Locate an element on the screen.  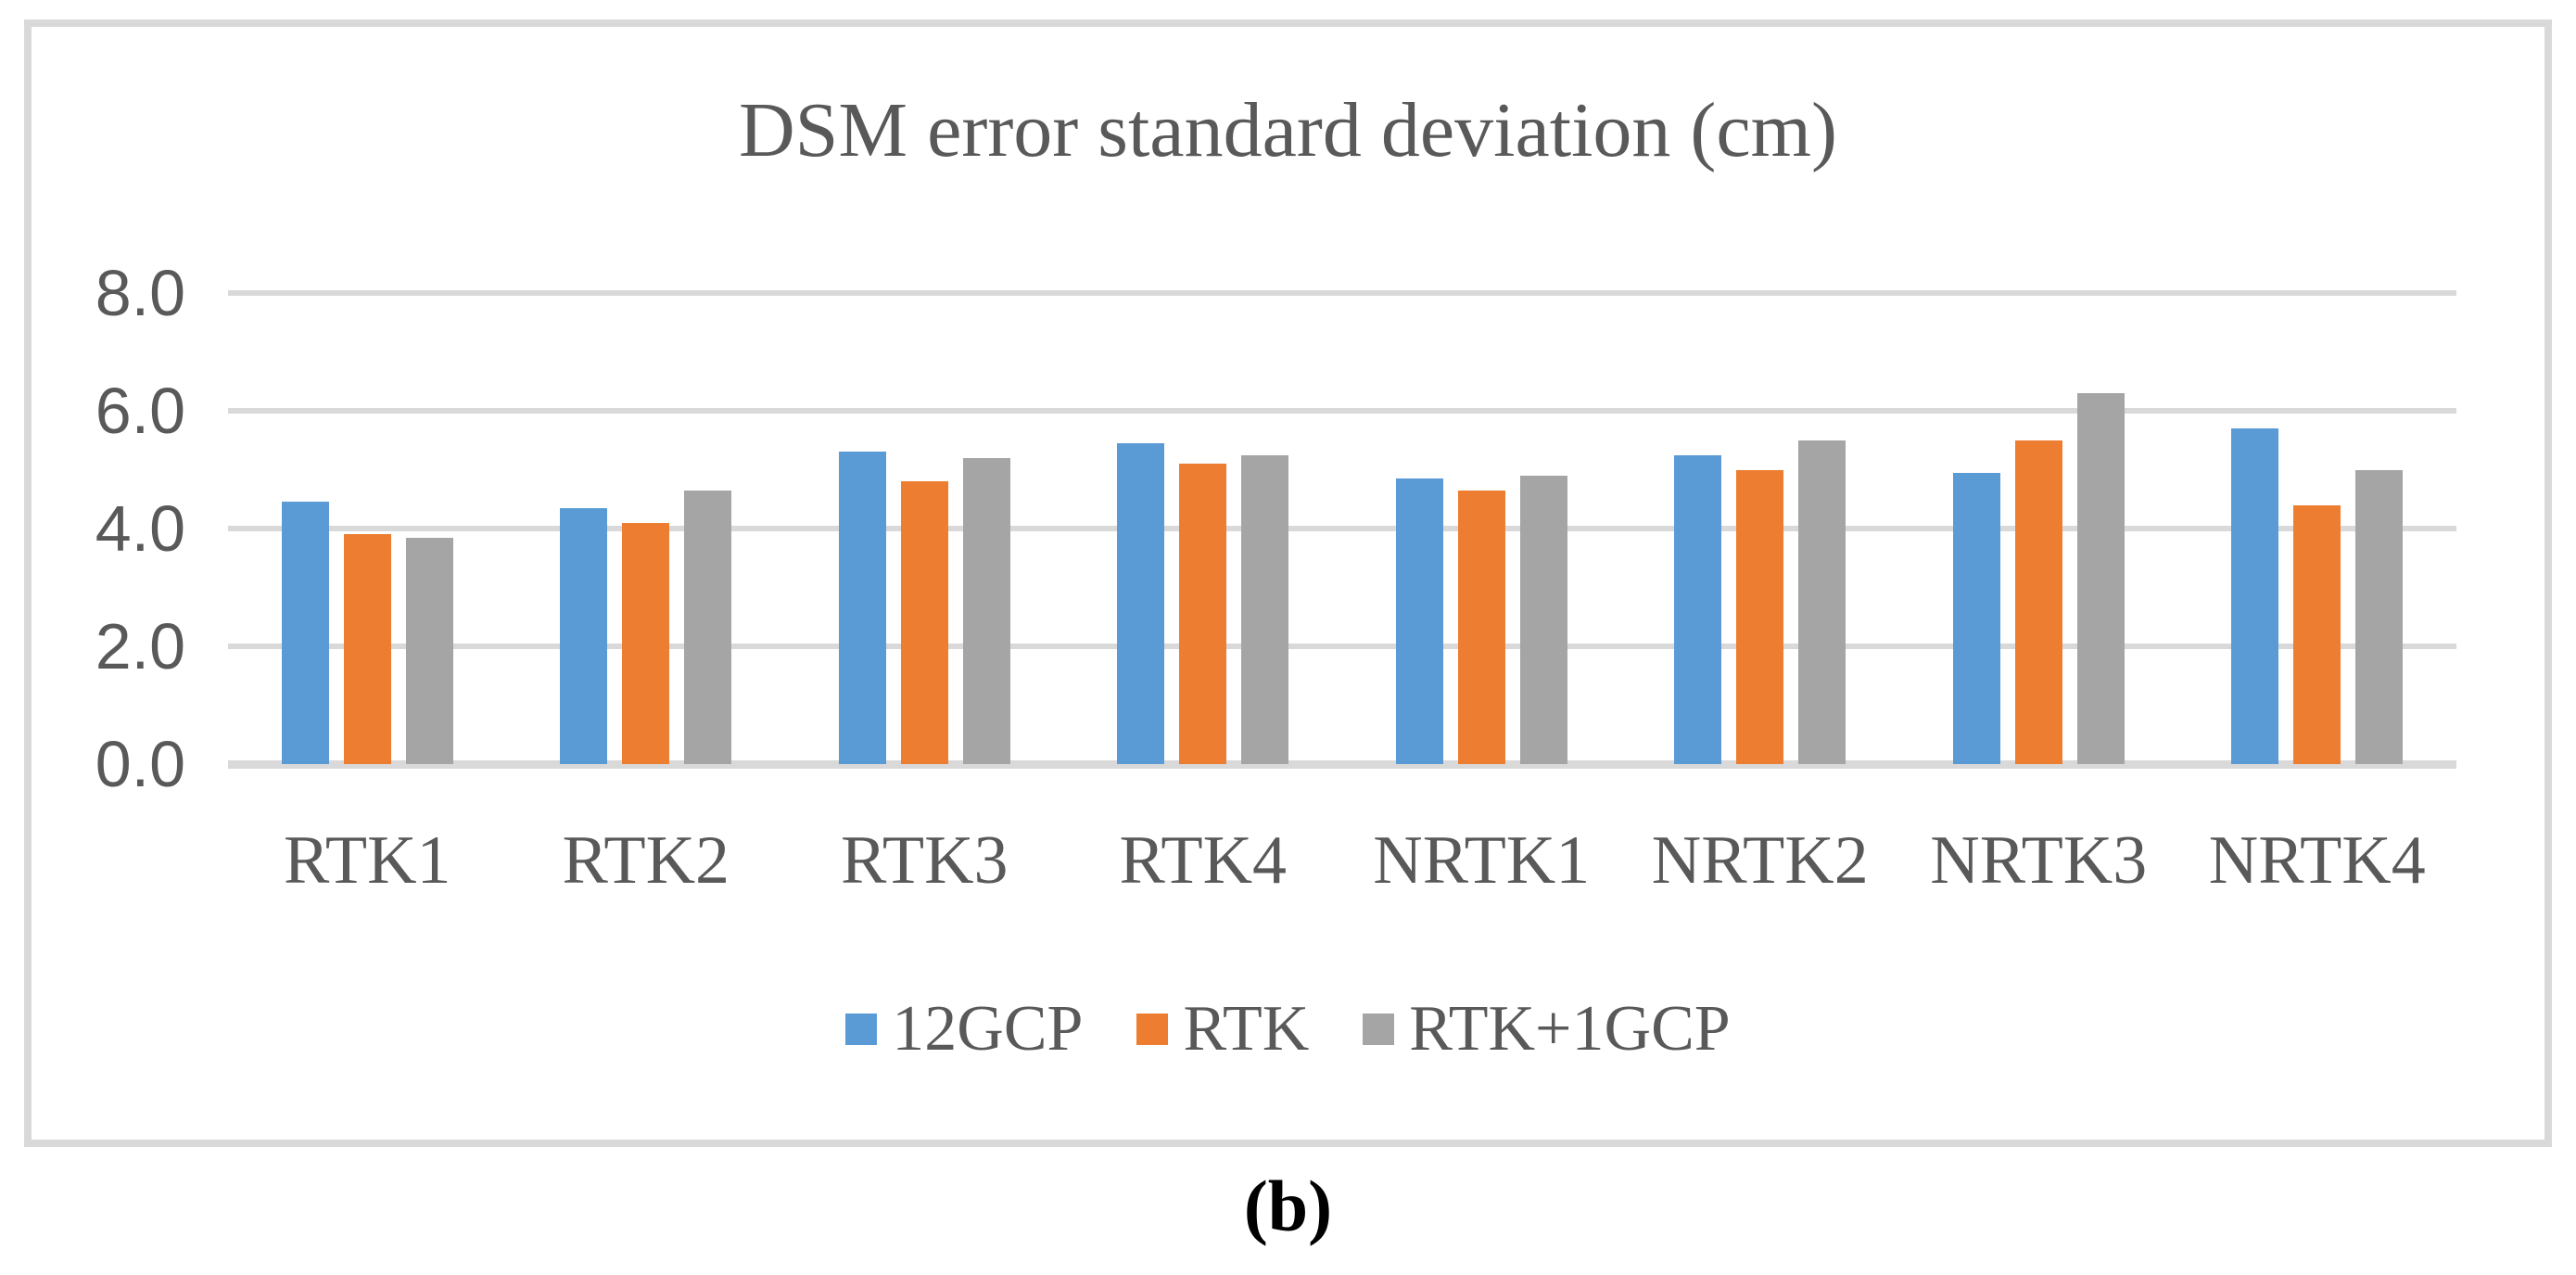
y-tick-label-6.0: 6.0 is located at coordinates (140, 411).